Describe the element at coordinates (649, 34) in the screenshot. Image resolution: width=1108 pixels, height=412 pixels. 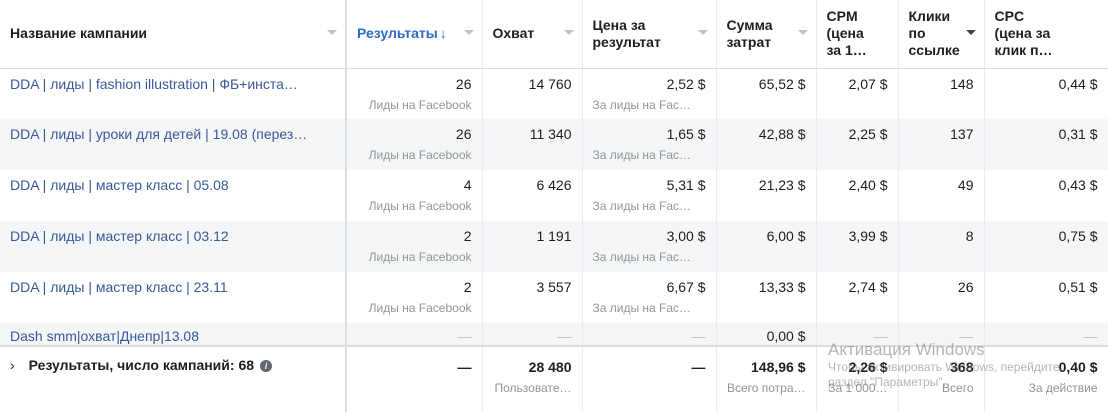
I see `column-header-cost-per-result: Цена за результат` at that location.